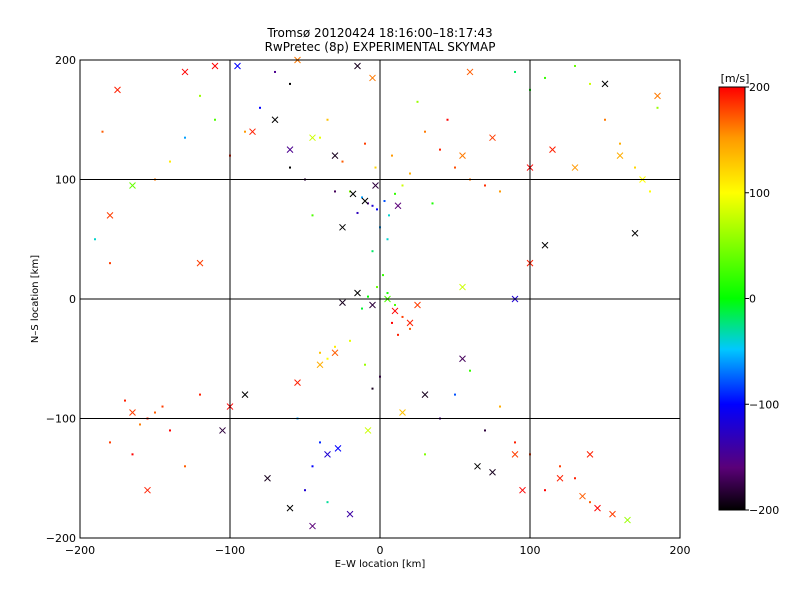 The height and width of the screenshot is (600, 800). I want to click on y-axis-label: N–S location [km], so click(35, 299).